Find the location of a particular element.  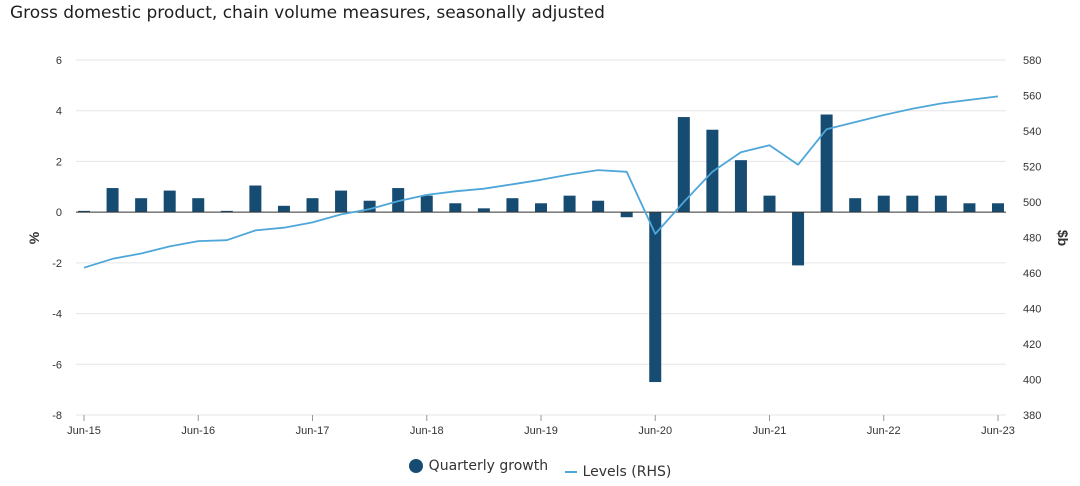

left-tick-label: -2 is located at coordinates (57, 264).